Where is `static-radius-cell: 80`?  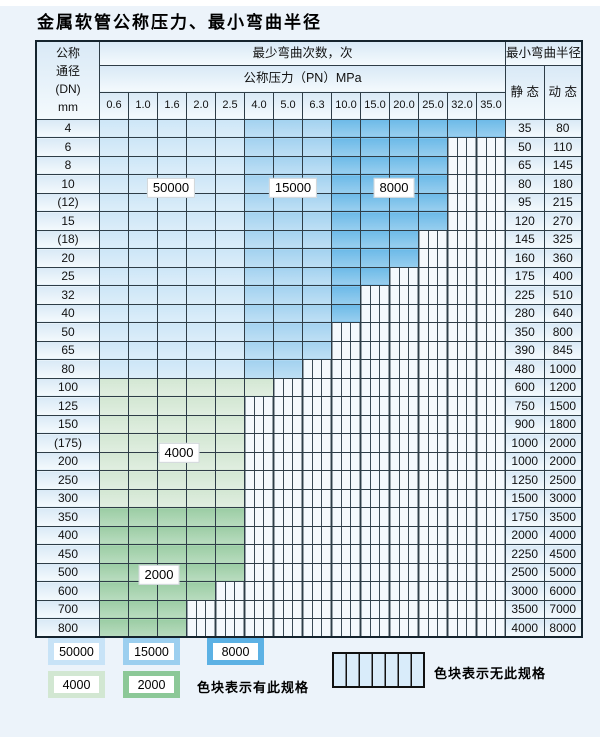
static-radius-cell: 80 is located at coordinates (525, 184).